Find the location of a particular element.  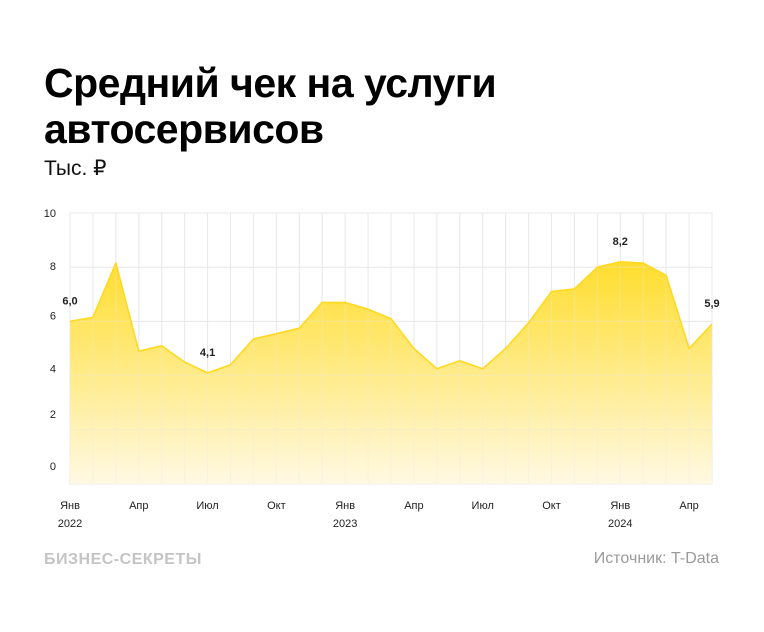

brand-logo: БИЗНЕС-СЕКРЕТЫ is located at coordinates (123, 559).